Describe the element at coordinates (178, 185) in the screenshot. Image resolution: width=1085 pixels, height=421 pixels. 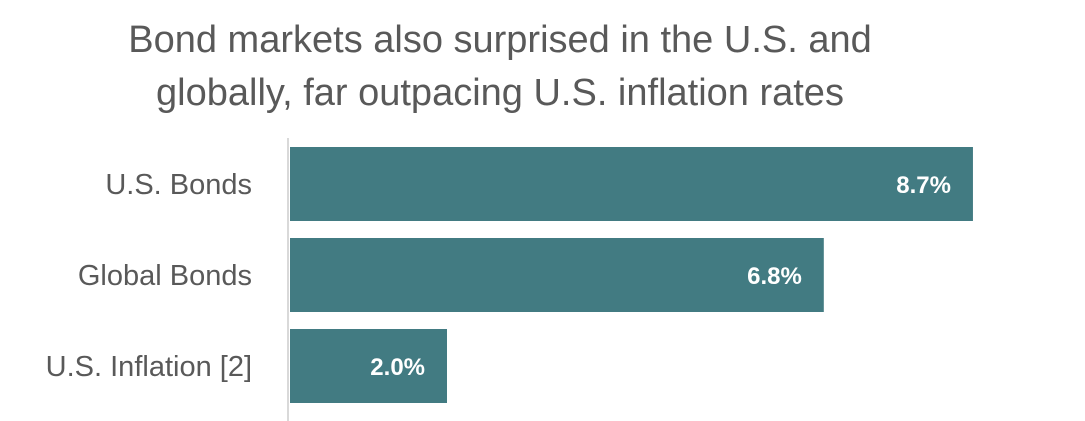
I see `category-label-0: U.S. Bonds` at that location.